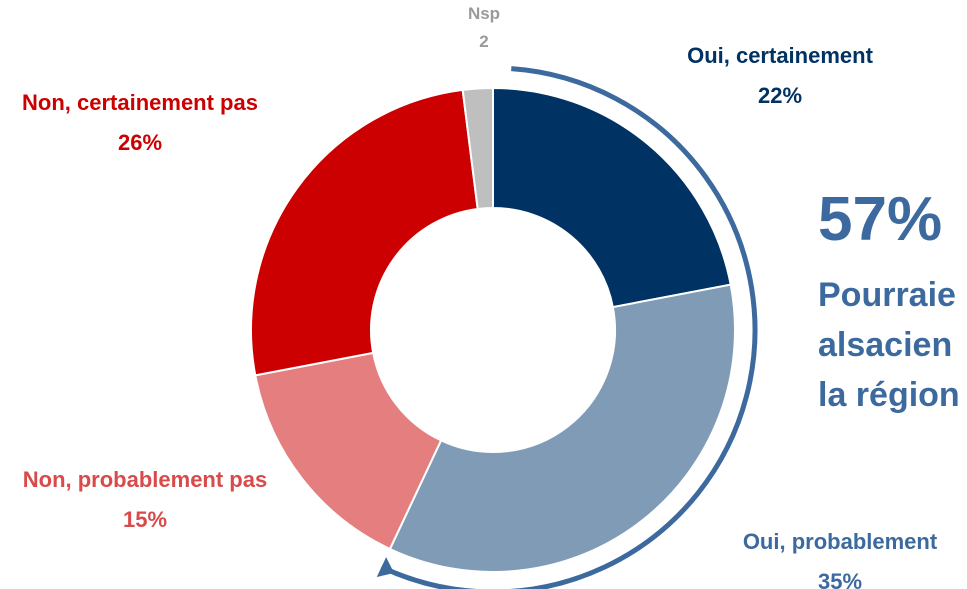 The image size is (967, 589). I want to click on category-label: Oui, probablement, so click(840, 541).